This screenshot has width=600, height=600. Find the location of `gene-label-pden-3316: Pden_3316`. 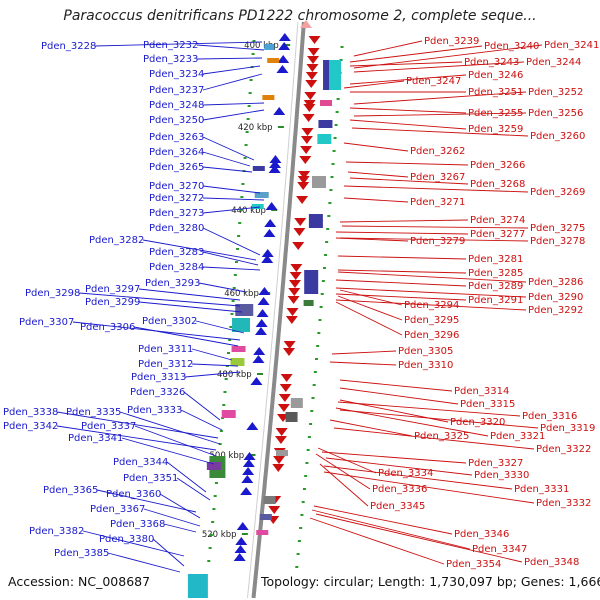

gene-label-pden-3316: Pden_3316 is located at coordinates (549, 416).